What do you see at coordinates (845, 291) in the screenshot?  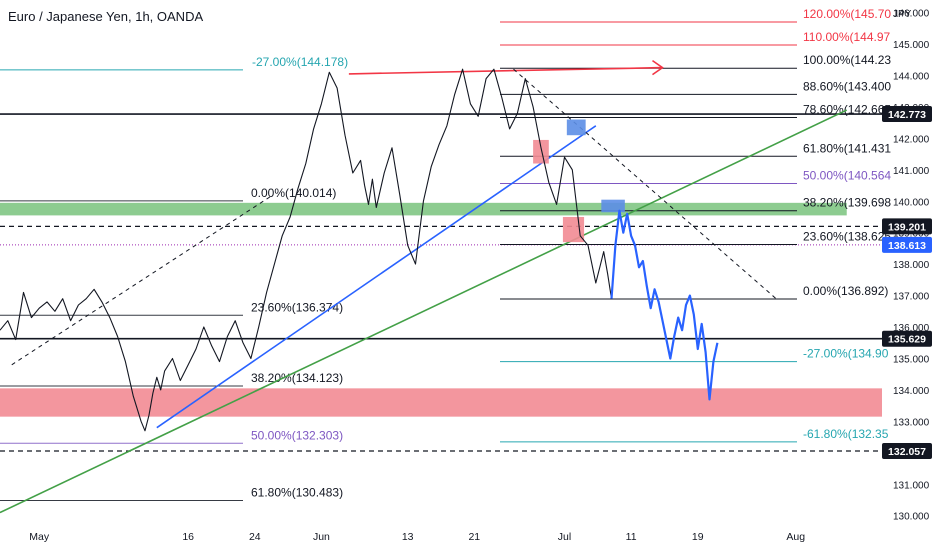 I see `fib-right-label-9: 0.00%(136.892)` at bounding box center [845, 291].